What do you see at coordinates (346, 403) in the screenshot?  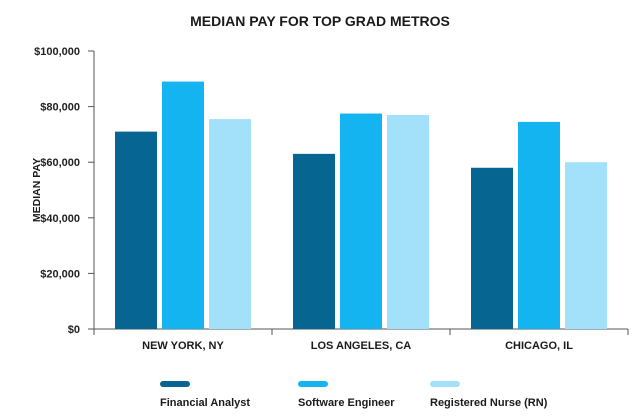 I see `legend-label: Software Engineer` at bounding box center [346, 403].